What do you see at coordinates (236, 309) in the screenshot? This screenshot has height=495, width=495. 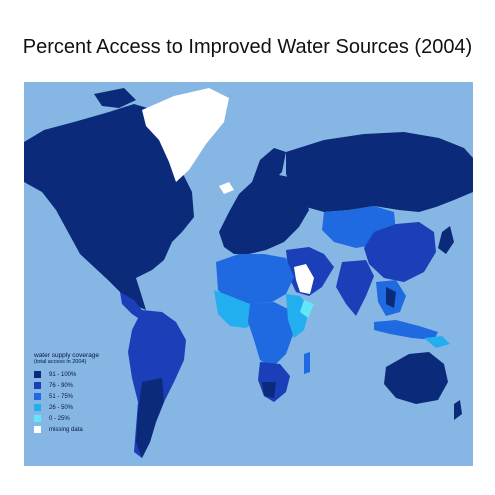 I see `region-africa-west` at bounding box center [236, 309].